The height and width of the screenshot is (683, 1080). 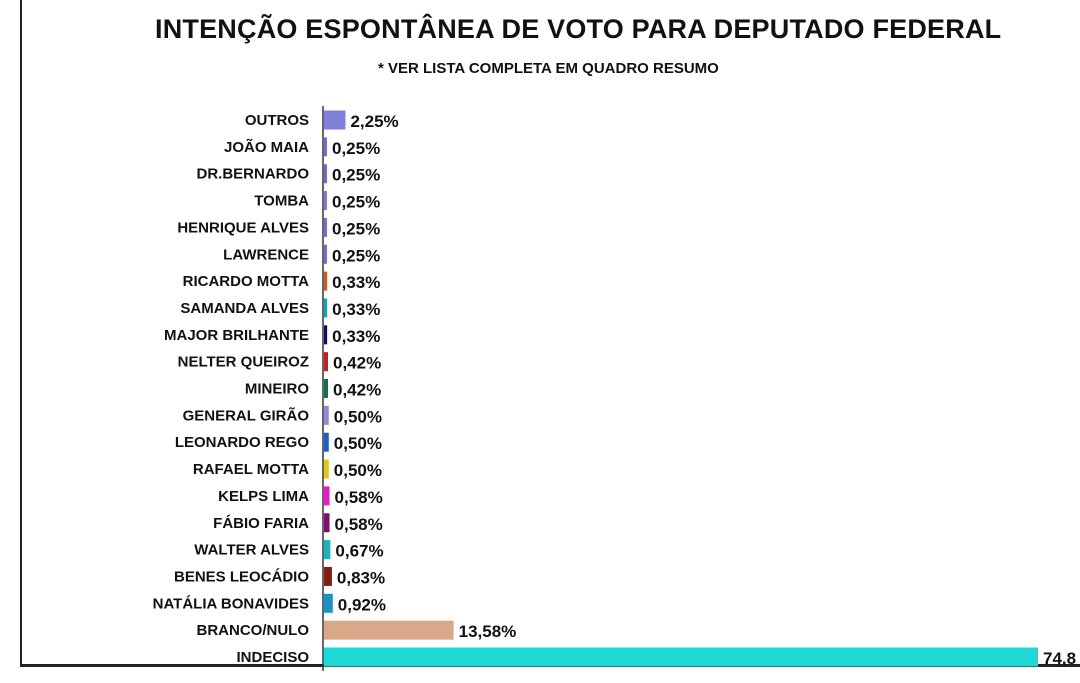 What do you see at coordinates (251, 469) in the screenshot?
I see `category-label: RAFAEL MOTTA` at bounding box center [251, 469].